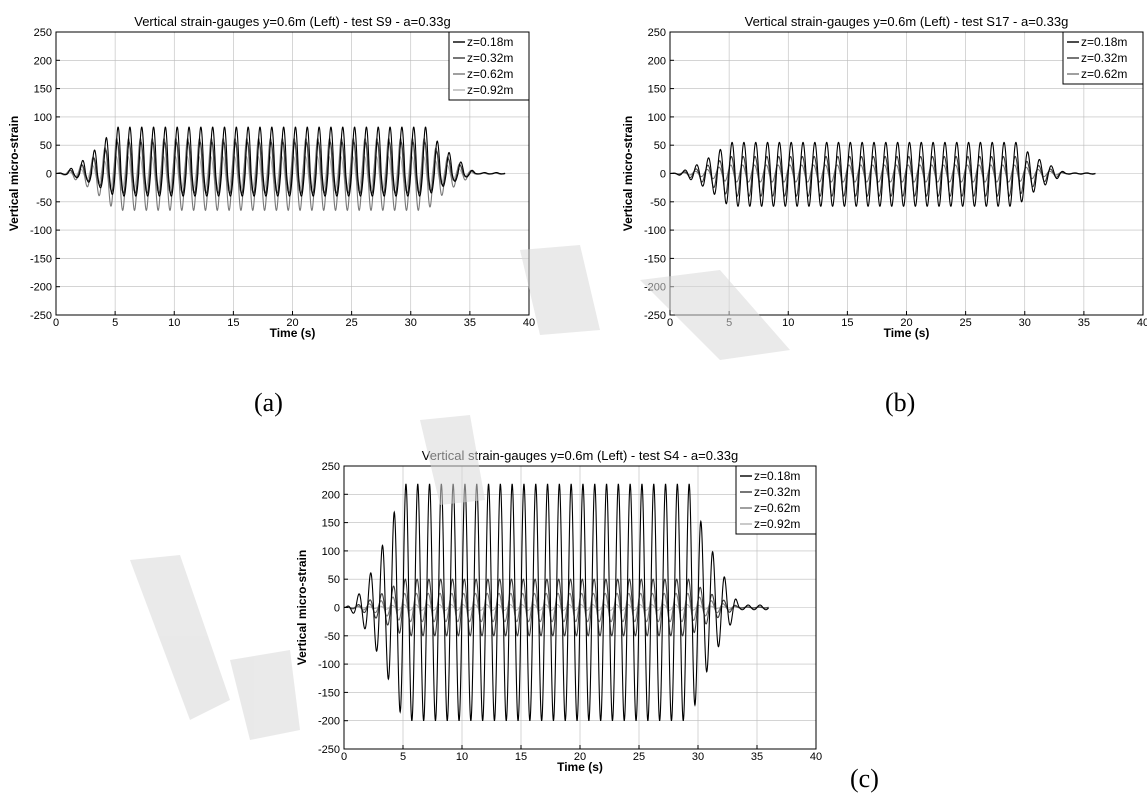 The width and height of the screenshot is (1147, 796). Describe the element at coordinates (268, 402) in the screenshot. I see `caption-a: (a)` at that location.